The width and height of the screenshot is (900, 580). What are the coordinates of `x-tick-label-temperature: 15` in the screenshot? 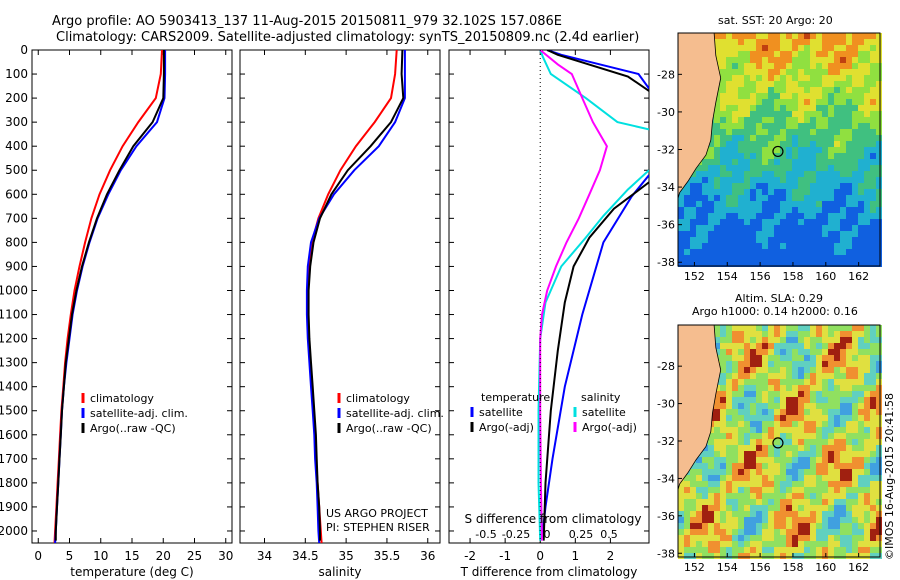 It's located at (131, 556).